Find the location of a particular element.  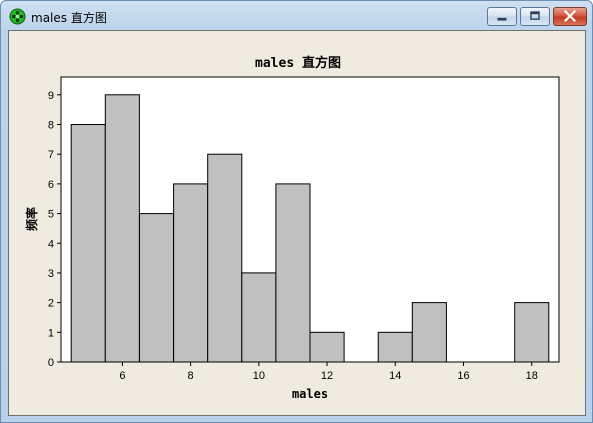

chart-title: males 直方图 is located at coordinates (298, 63).